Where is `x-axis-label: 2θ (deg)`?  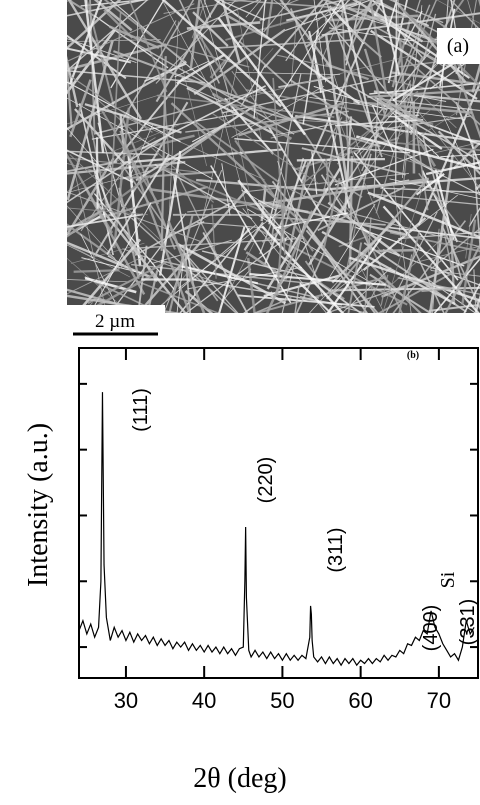
x-axis-label: 2θ (deg) is located at coordinates (240, 778).